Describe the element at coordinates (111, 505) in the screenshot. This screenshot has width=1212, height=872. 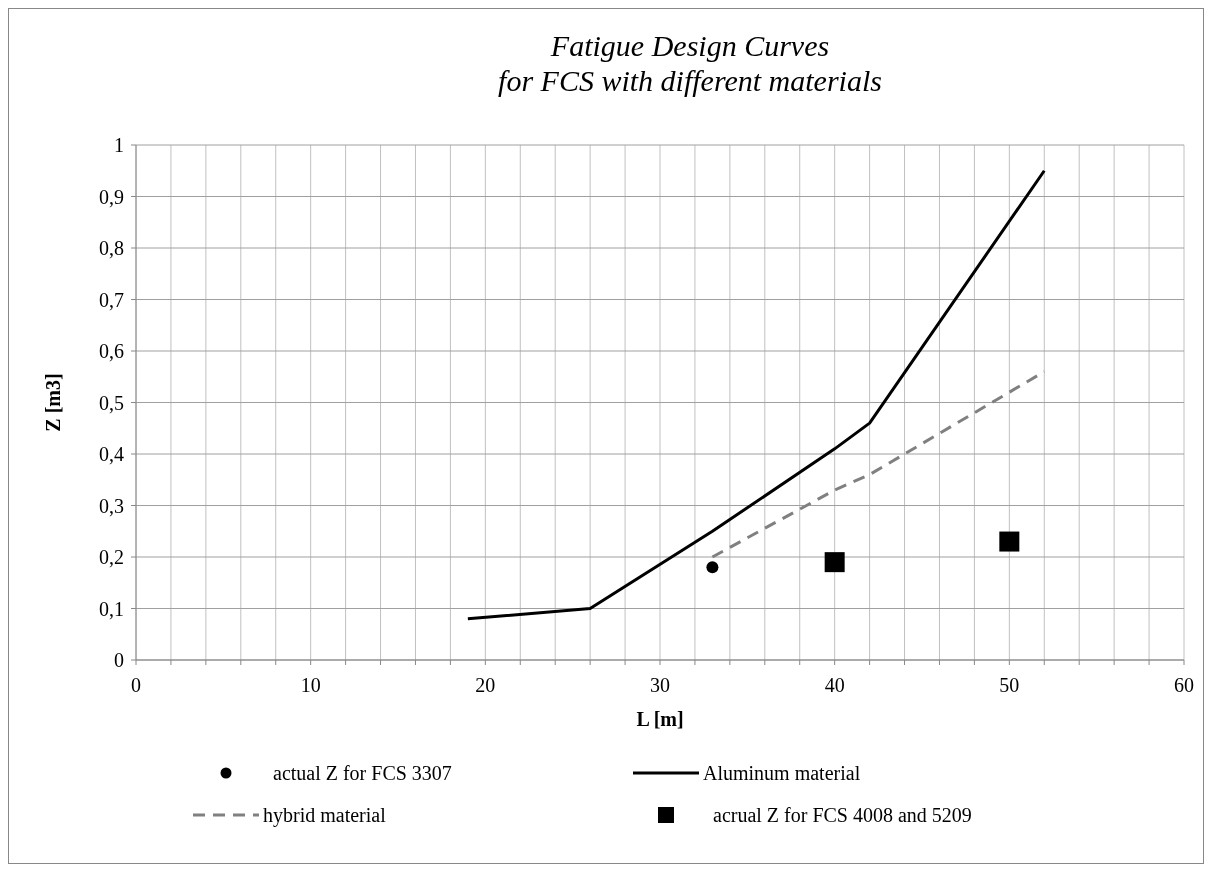
I see `y-tick-label: 0,3` at that location.